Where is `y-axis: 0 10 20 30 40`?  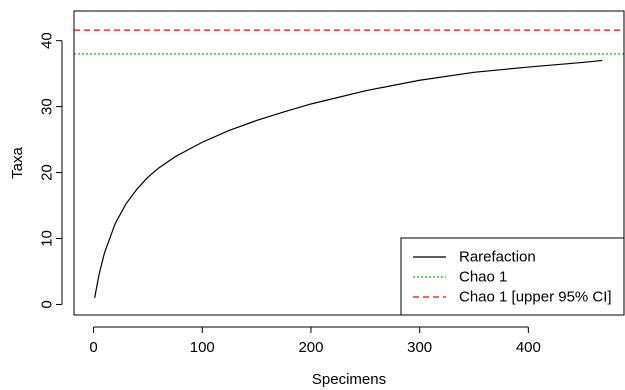 y-axis: 0 10 20 30 40 is located at coordinates (50, 170).